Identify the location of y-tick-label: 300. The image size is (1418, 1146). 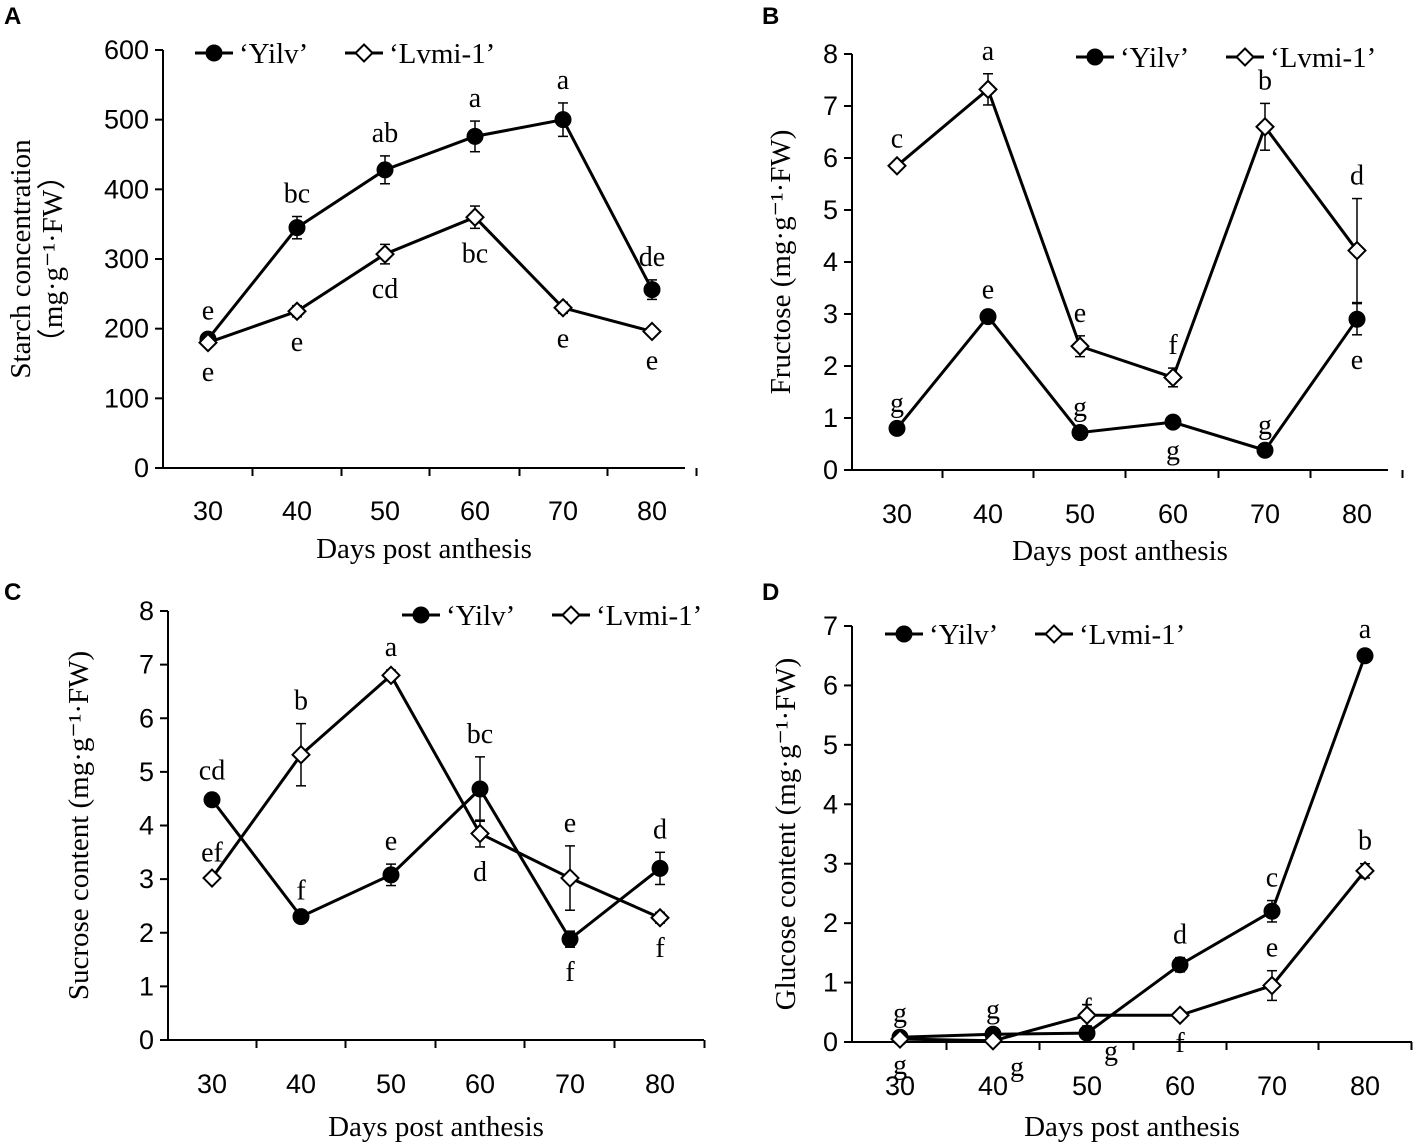
(126, 259).